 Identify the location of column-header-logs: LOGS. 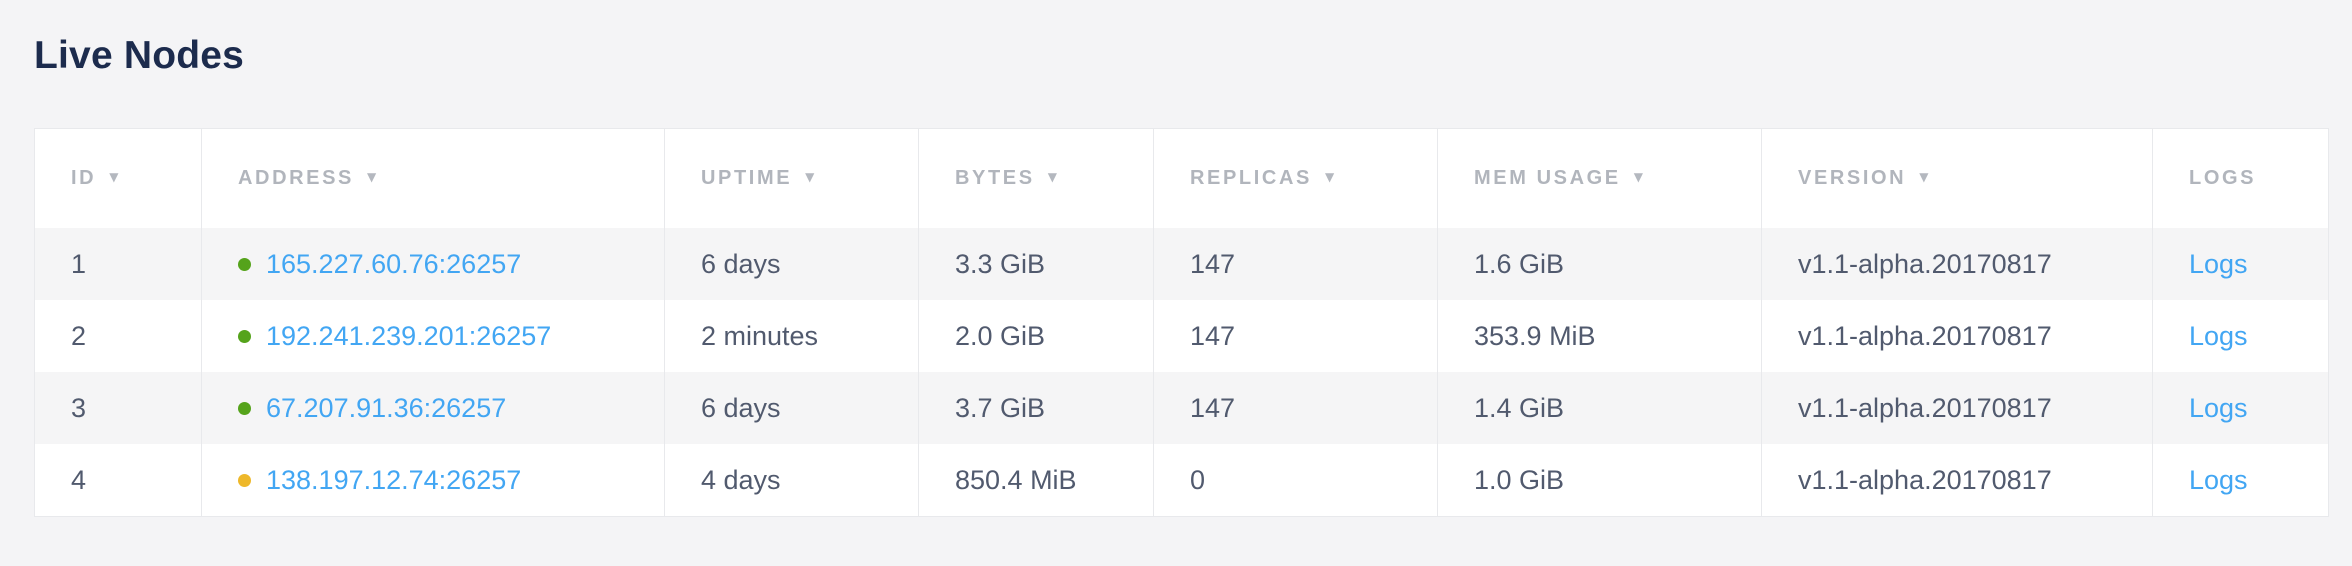
(2240, 178).